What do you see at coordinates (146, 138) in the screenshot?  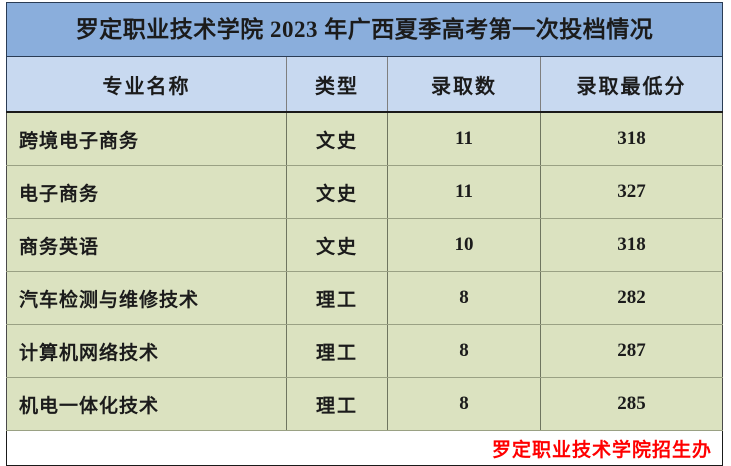 I see `cell-major: 跨境电子商务` at bounding box center [146, 138].